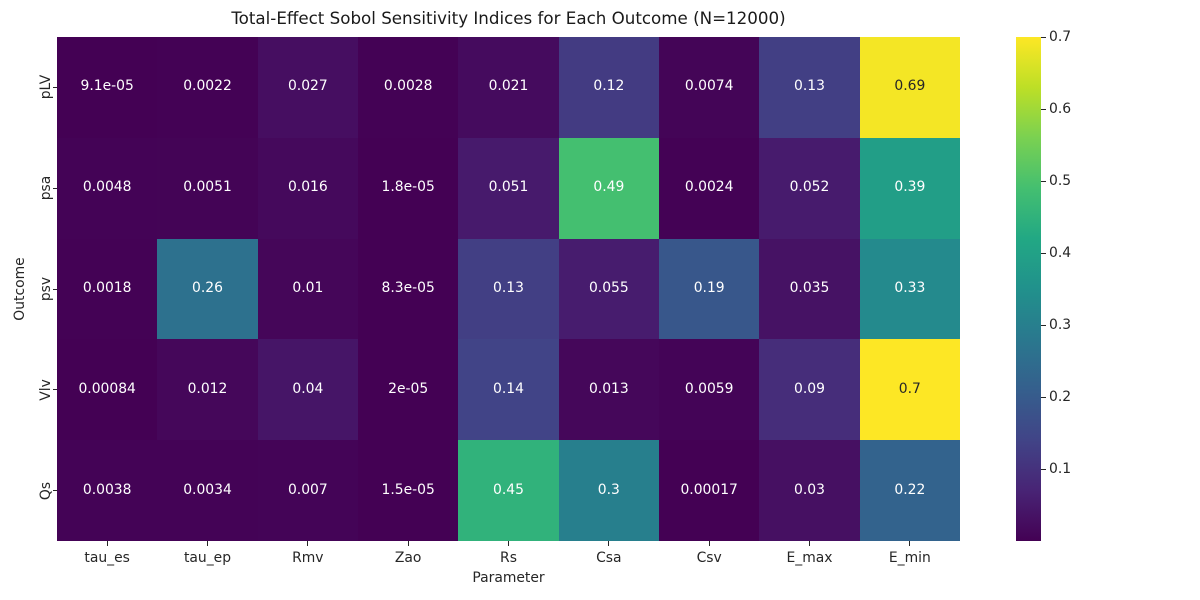  What do you see at coordinates (107, 558) in the screenshot?
I see `x-tick-label-tau_es: tau_es` at bounding box center [107, 558].